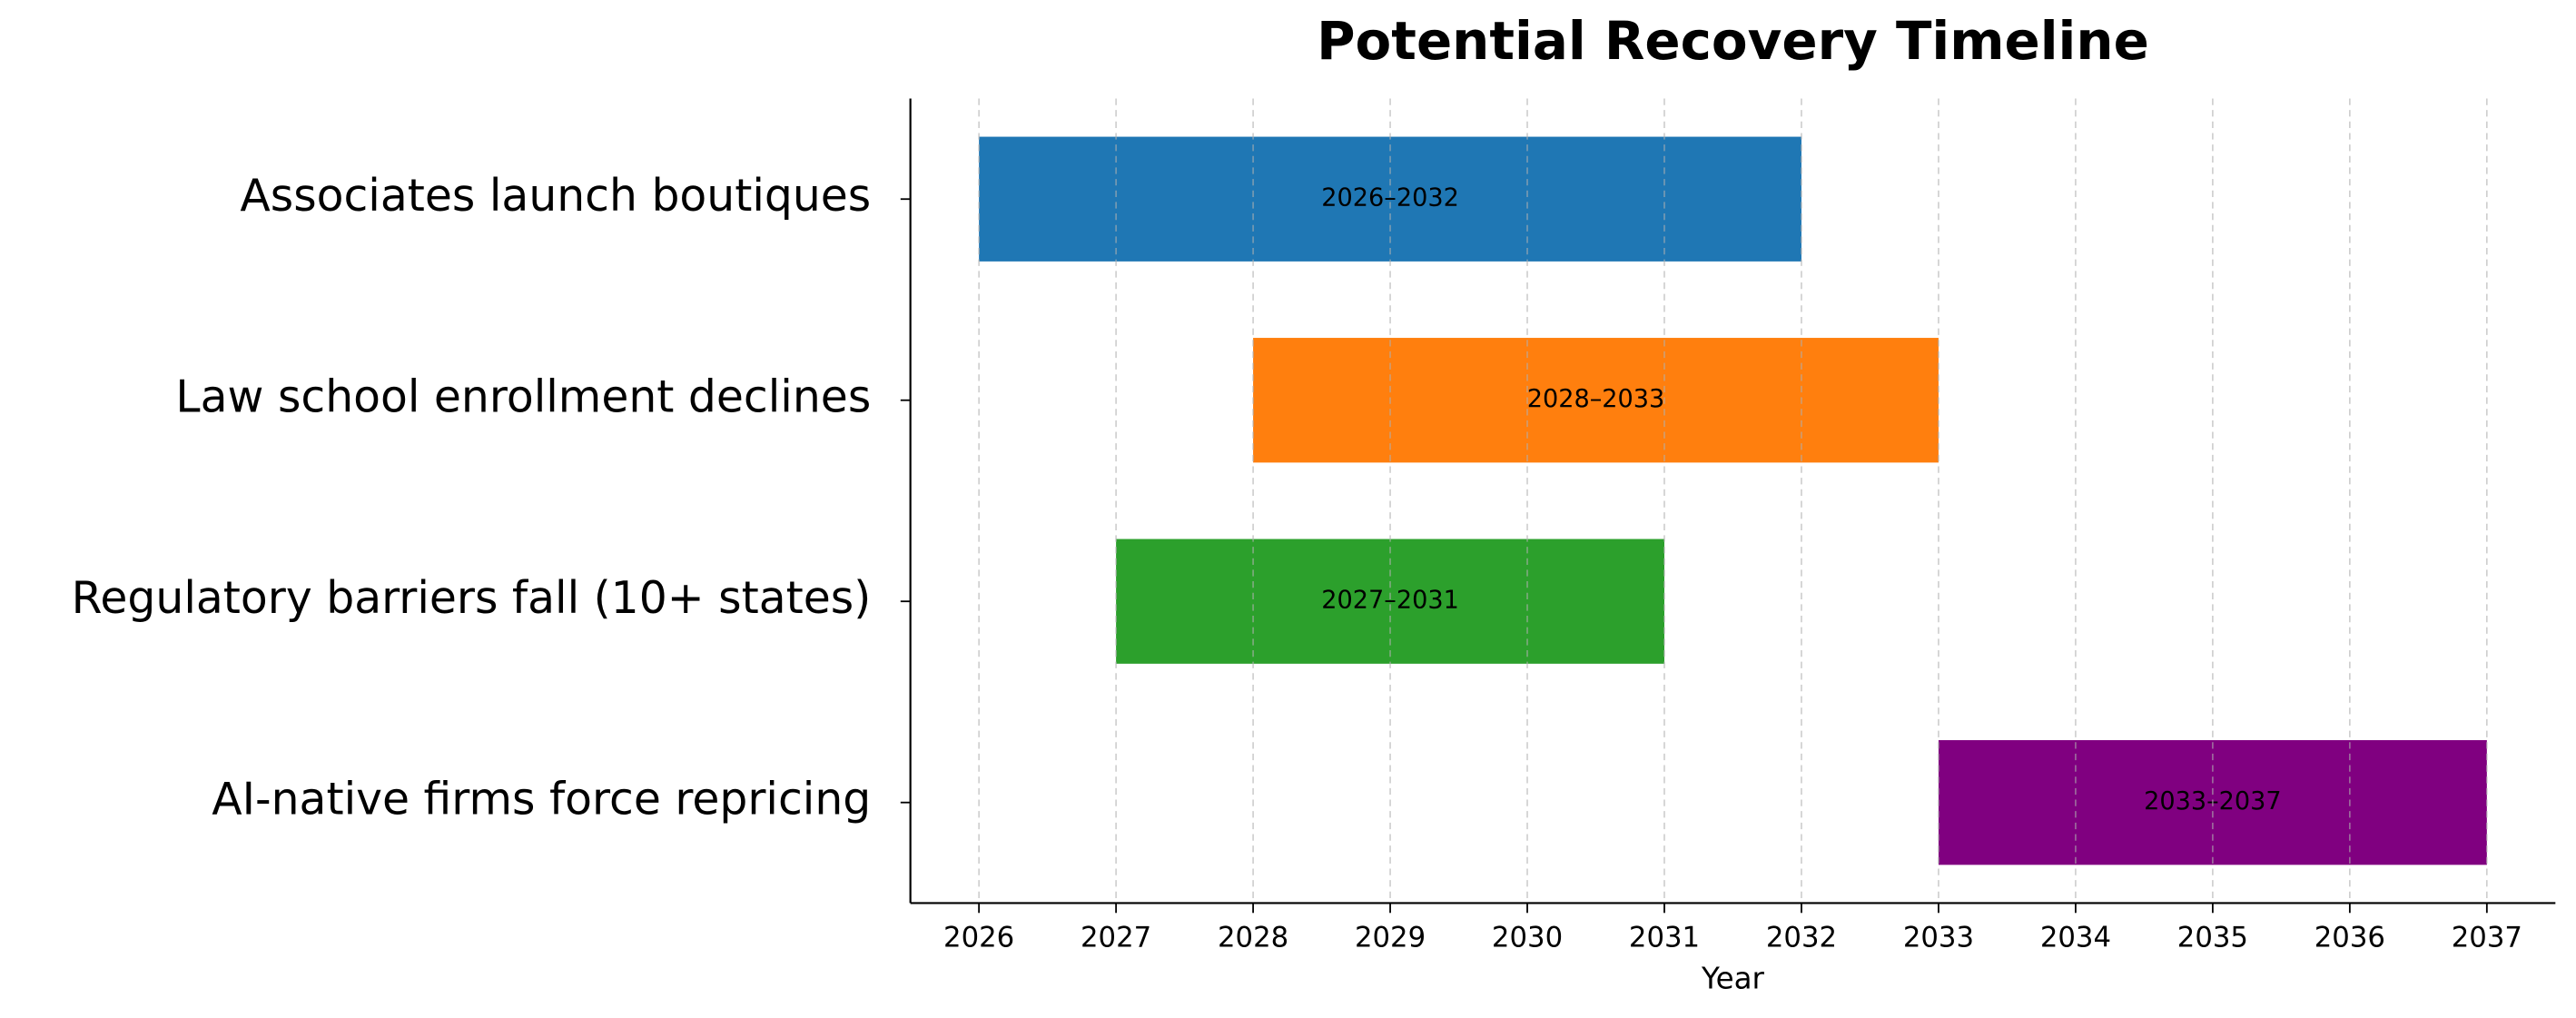 This screenshot has width=2576, height=1018. Describe the element at coordinates (1253, 938) in the screenshot. I see `x-tick-label: 2028` at that location.